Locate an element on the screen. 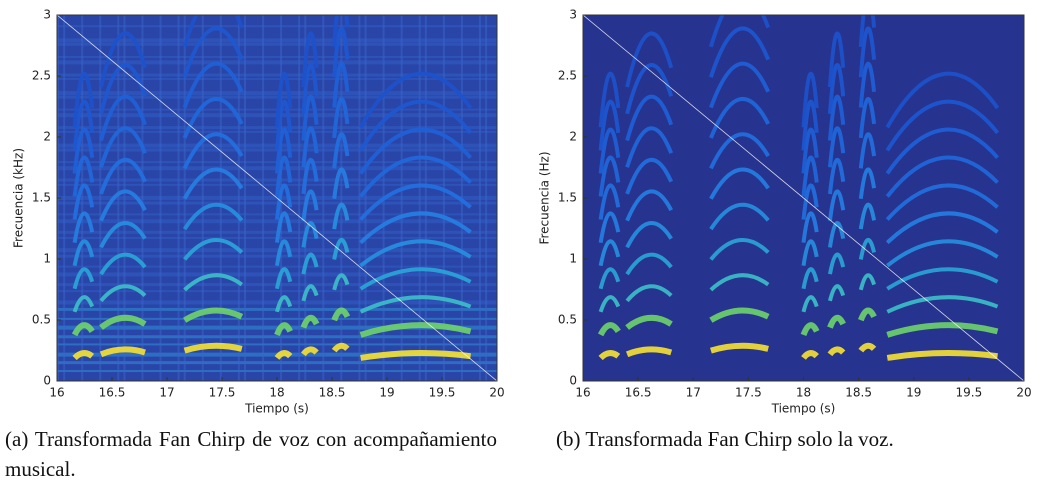  y-tick-label: 2.5 is located at coordinates (567, 76).